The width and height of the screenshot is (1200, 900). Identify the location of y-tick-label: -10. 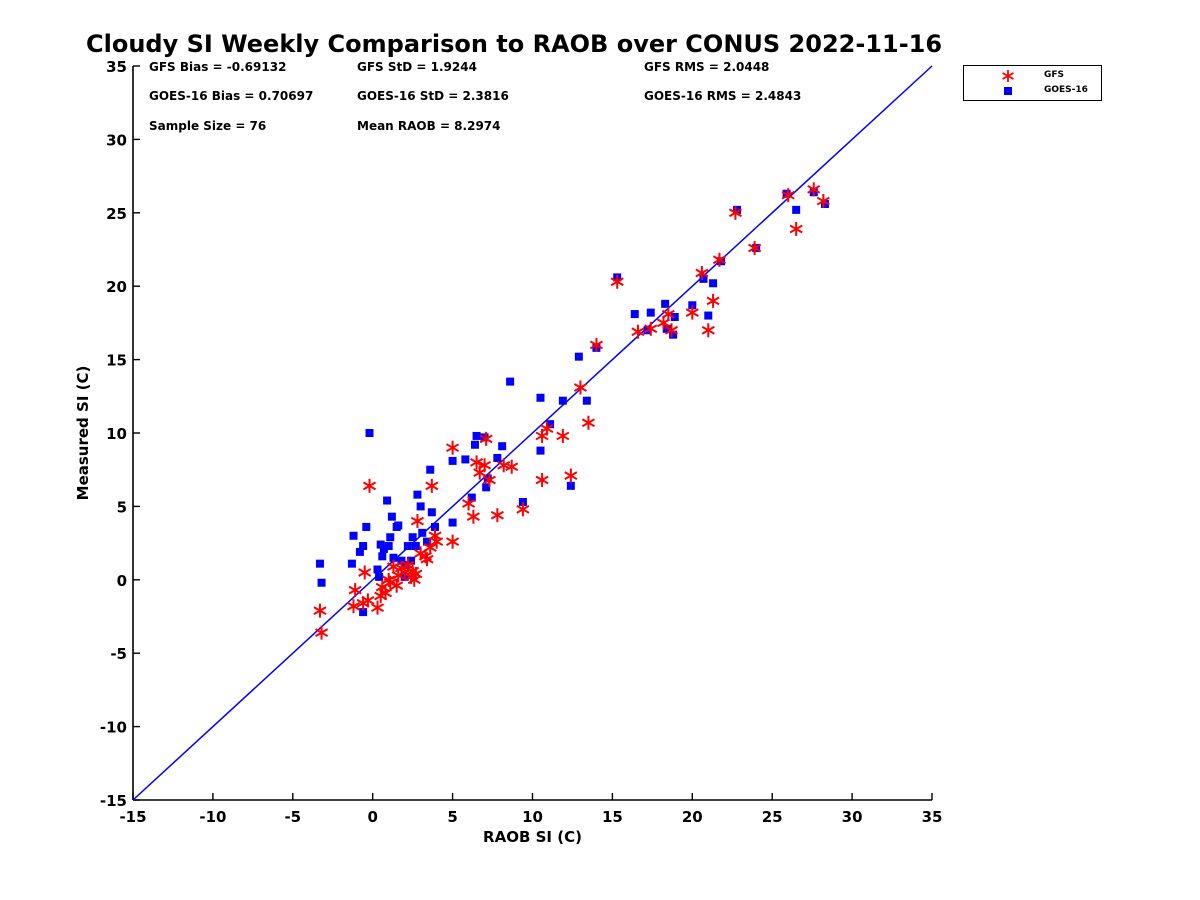
(113, 728).